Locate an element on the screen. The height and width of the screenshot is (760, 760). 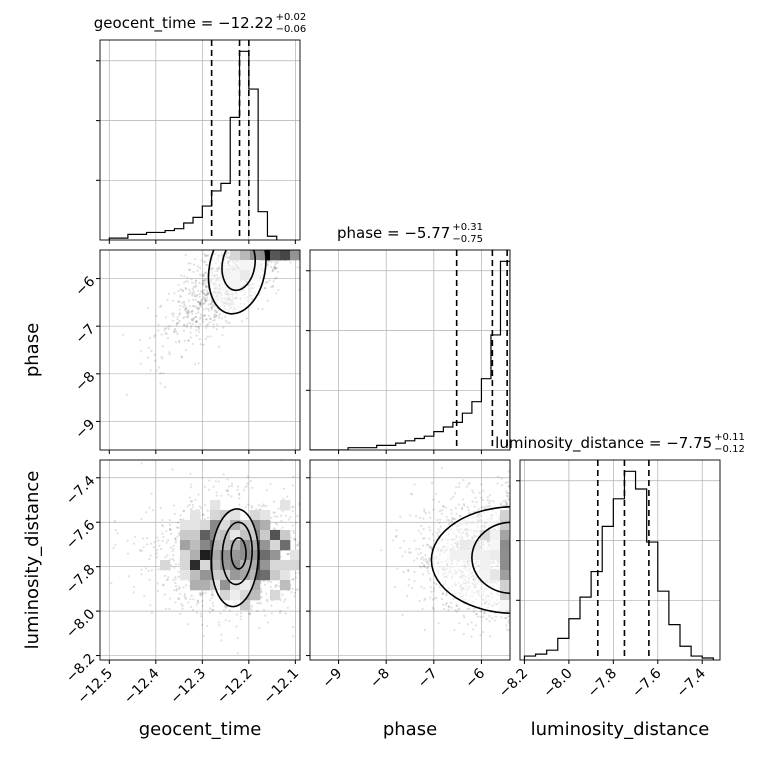
contour-line is located at coordinates (237, 553).